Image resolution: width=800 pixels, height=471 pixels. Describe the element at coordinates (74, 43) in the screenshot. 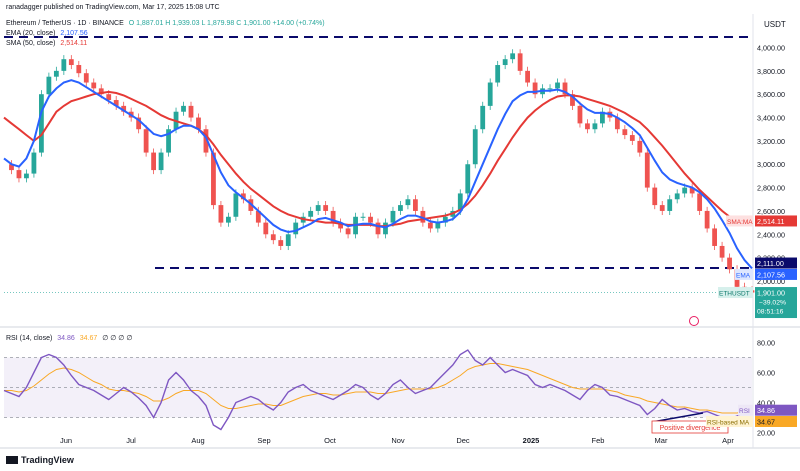

I see `sma-legend-value: 2,514.11` at that location.